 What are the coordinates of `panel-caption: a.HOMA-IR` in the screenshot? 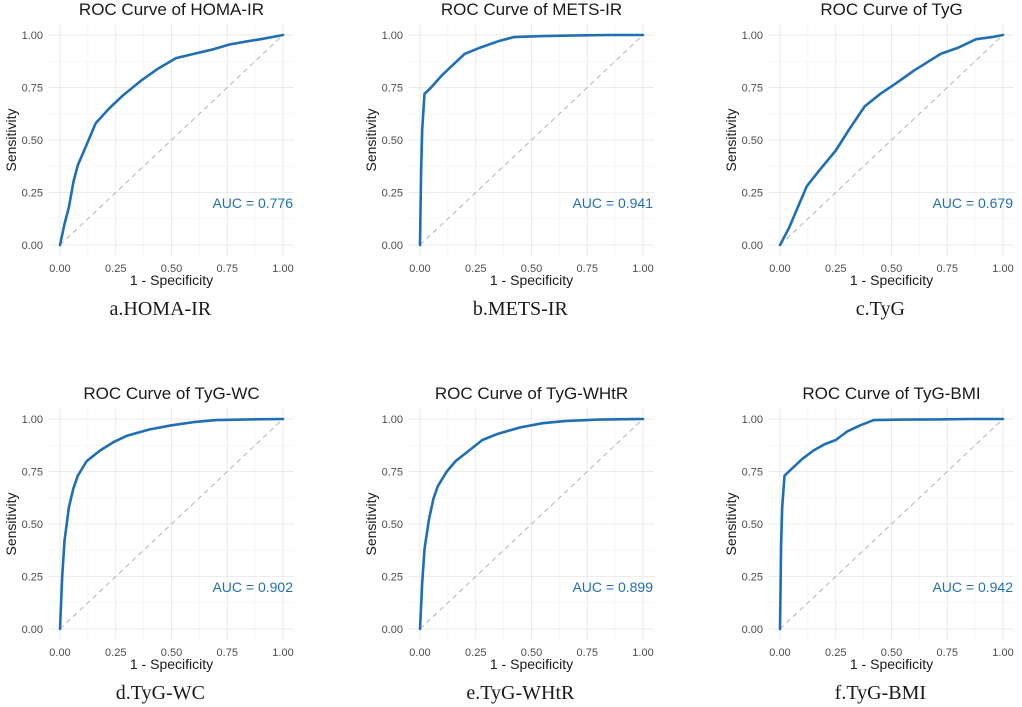 It's located at (161, 309).